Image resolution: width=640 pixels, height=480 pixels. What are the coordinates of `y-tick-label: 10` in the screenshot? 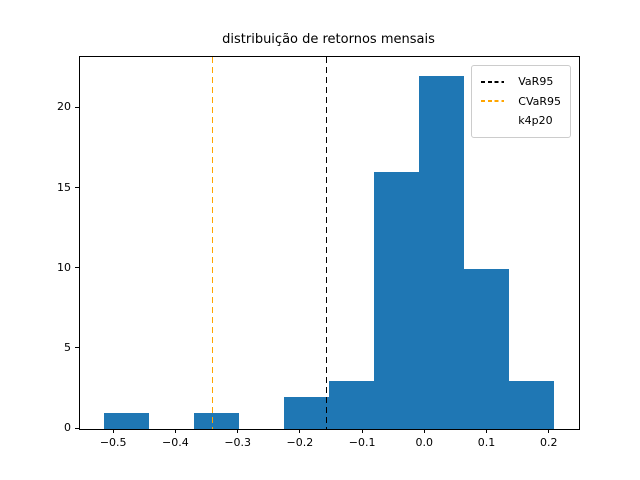 It's located at (64, 267).